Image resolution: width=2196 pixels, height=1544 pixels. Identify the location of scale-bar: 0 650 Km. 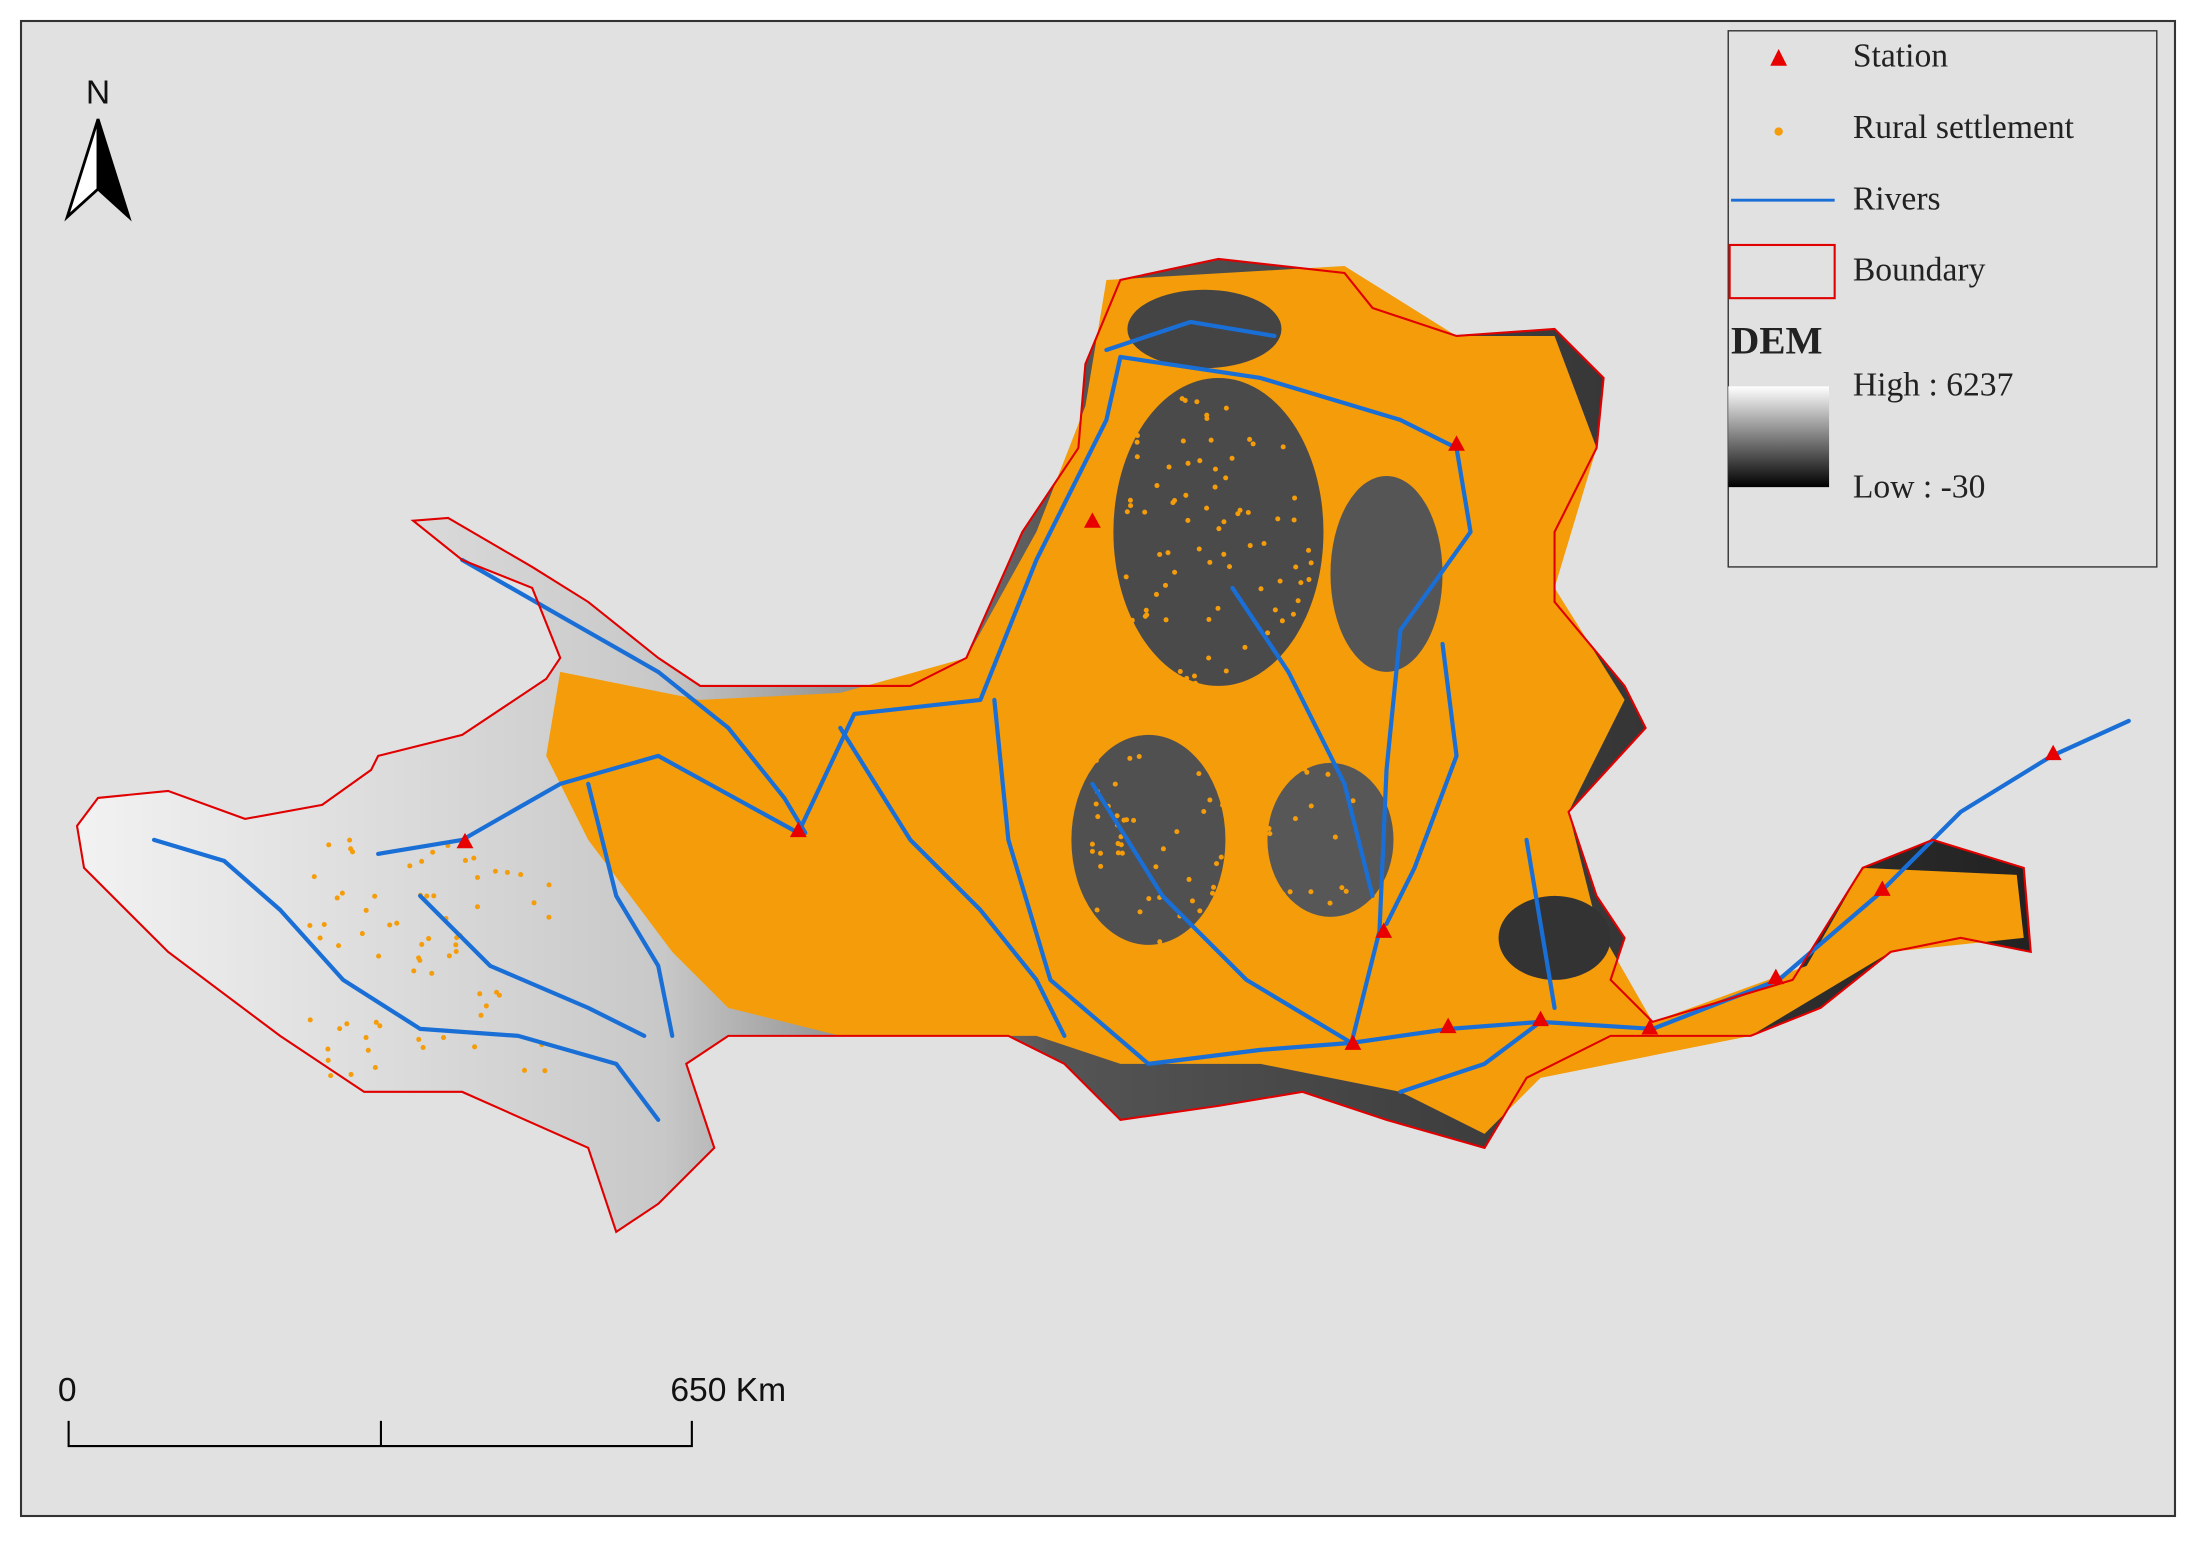
(422, 1410).